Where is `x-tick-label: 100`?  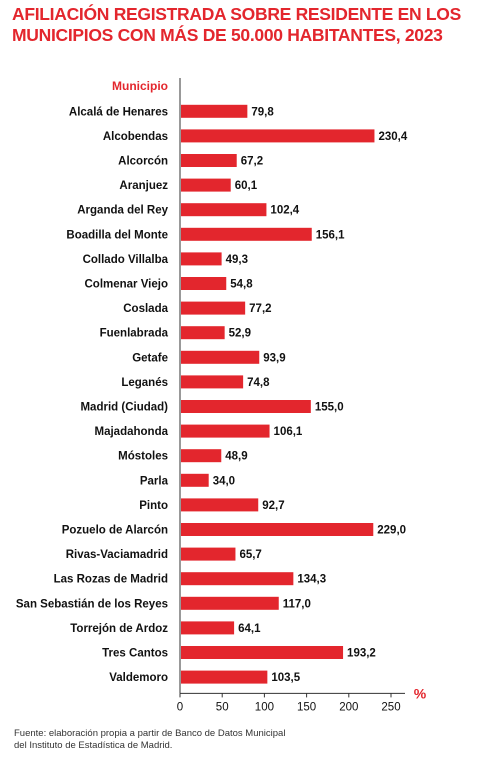
x-tick-label: 100 is located at coordinates (264, 707).